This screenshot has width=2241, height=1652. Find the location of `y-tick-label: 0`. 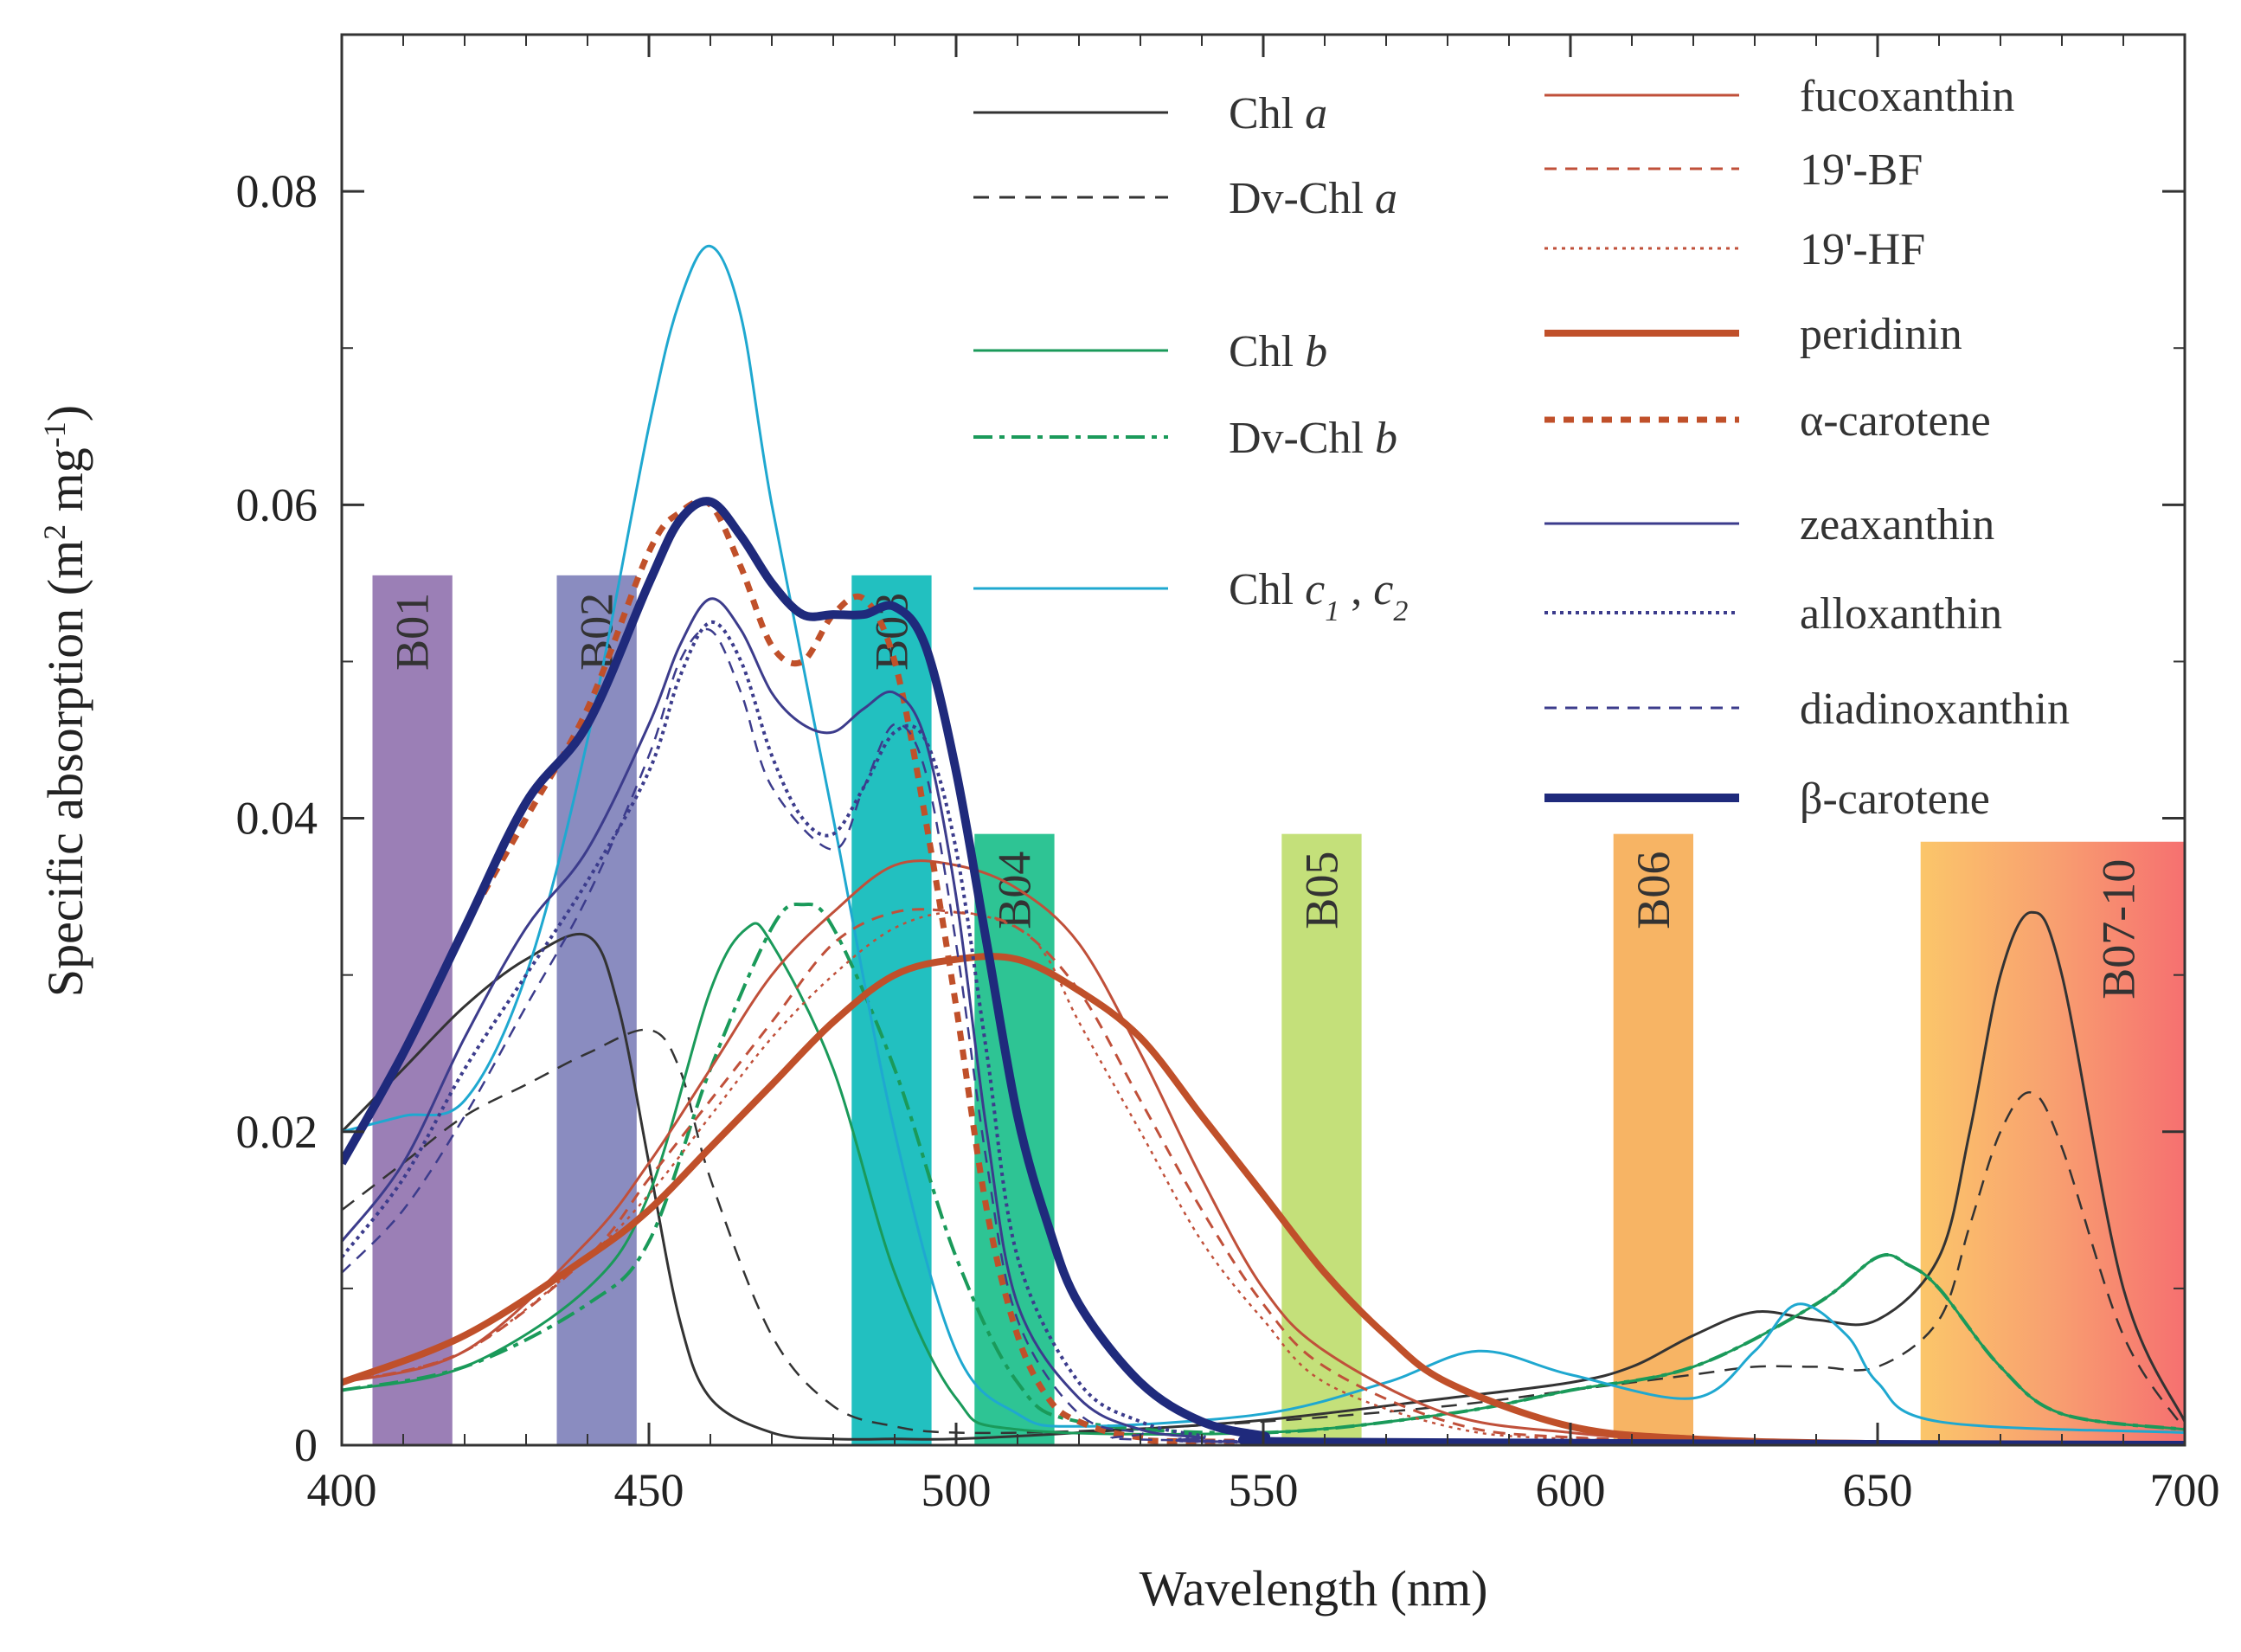

y-tick-label: 0 is located at coordinates (306, 1445).